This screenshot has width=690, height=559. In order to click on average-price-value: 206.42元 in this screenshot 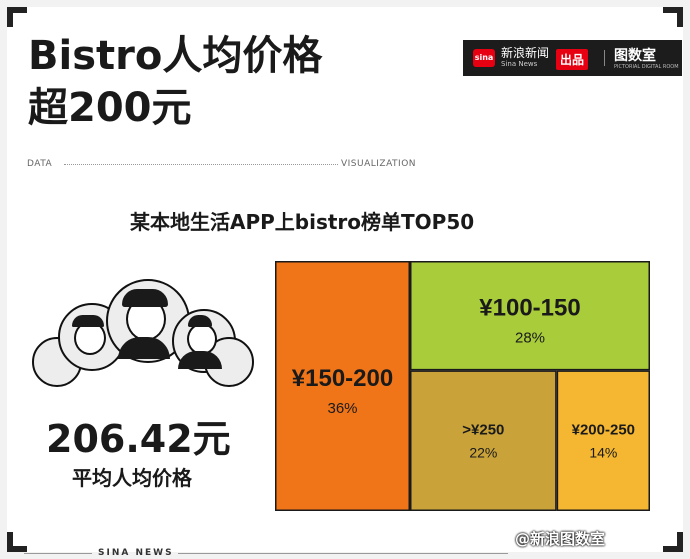, I will do `click(138, 439)`.